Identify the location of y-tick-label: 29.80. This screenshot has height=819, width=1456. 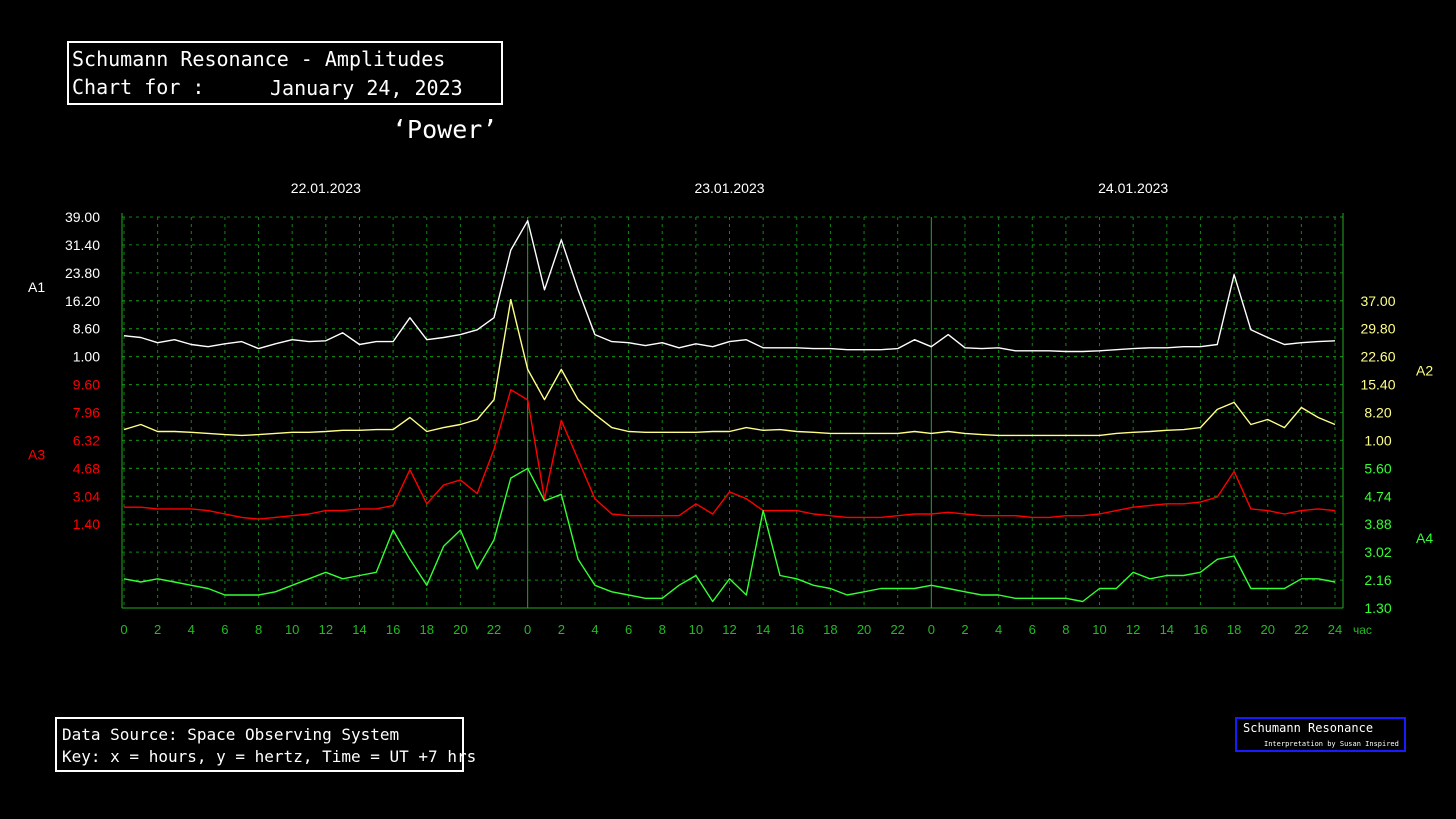
(1377, 329).